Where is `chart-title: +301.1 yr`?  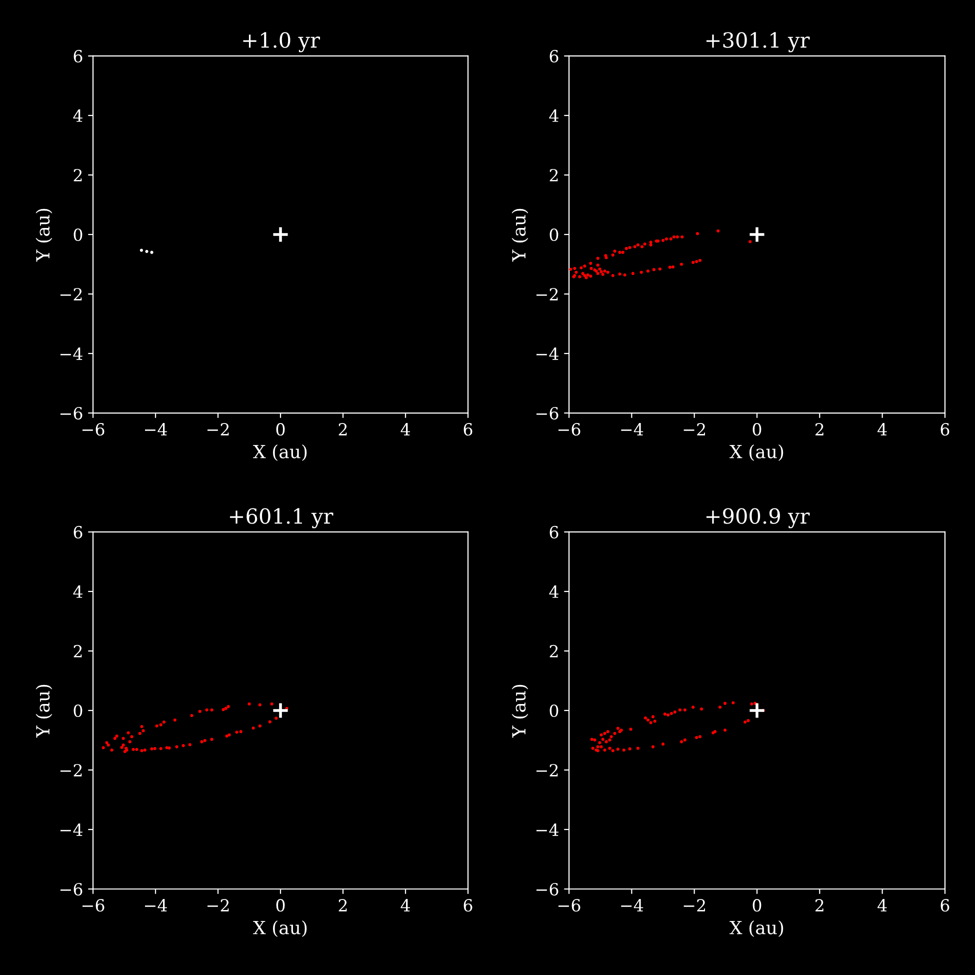
chart-title: +301.1 yr is located at coordinates (758, 42).